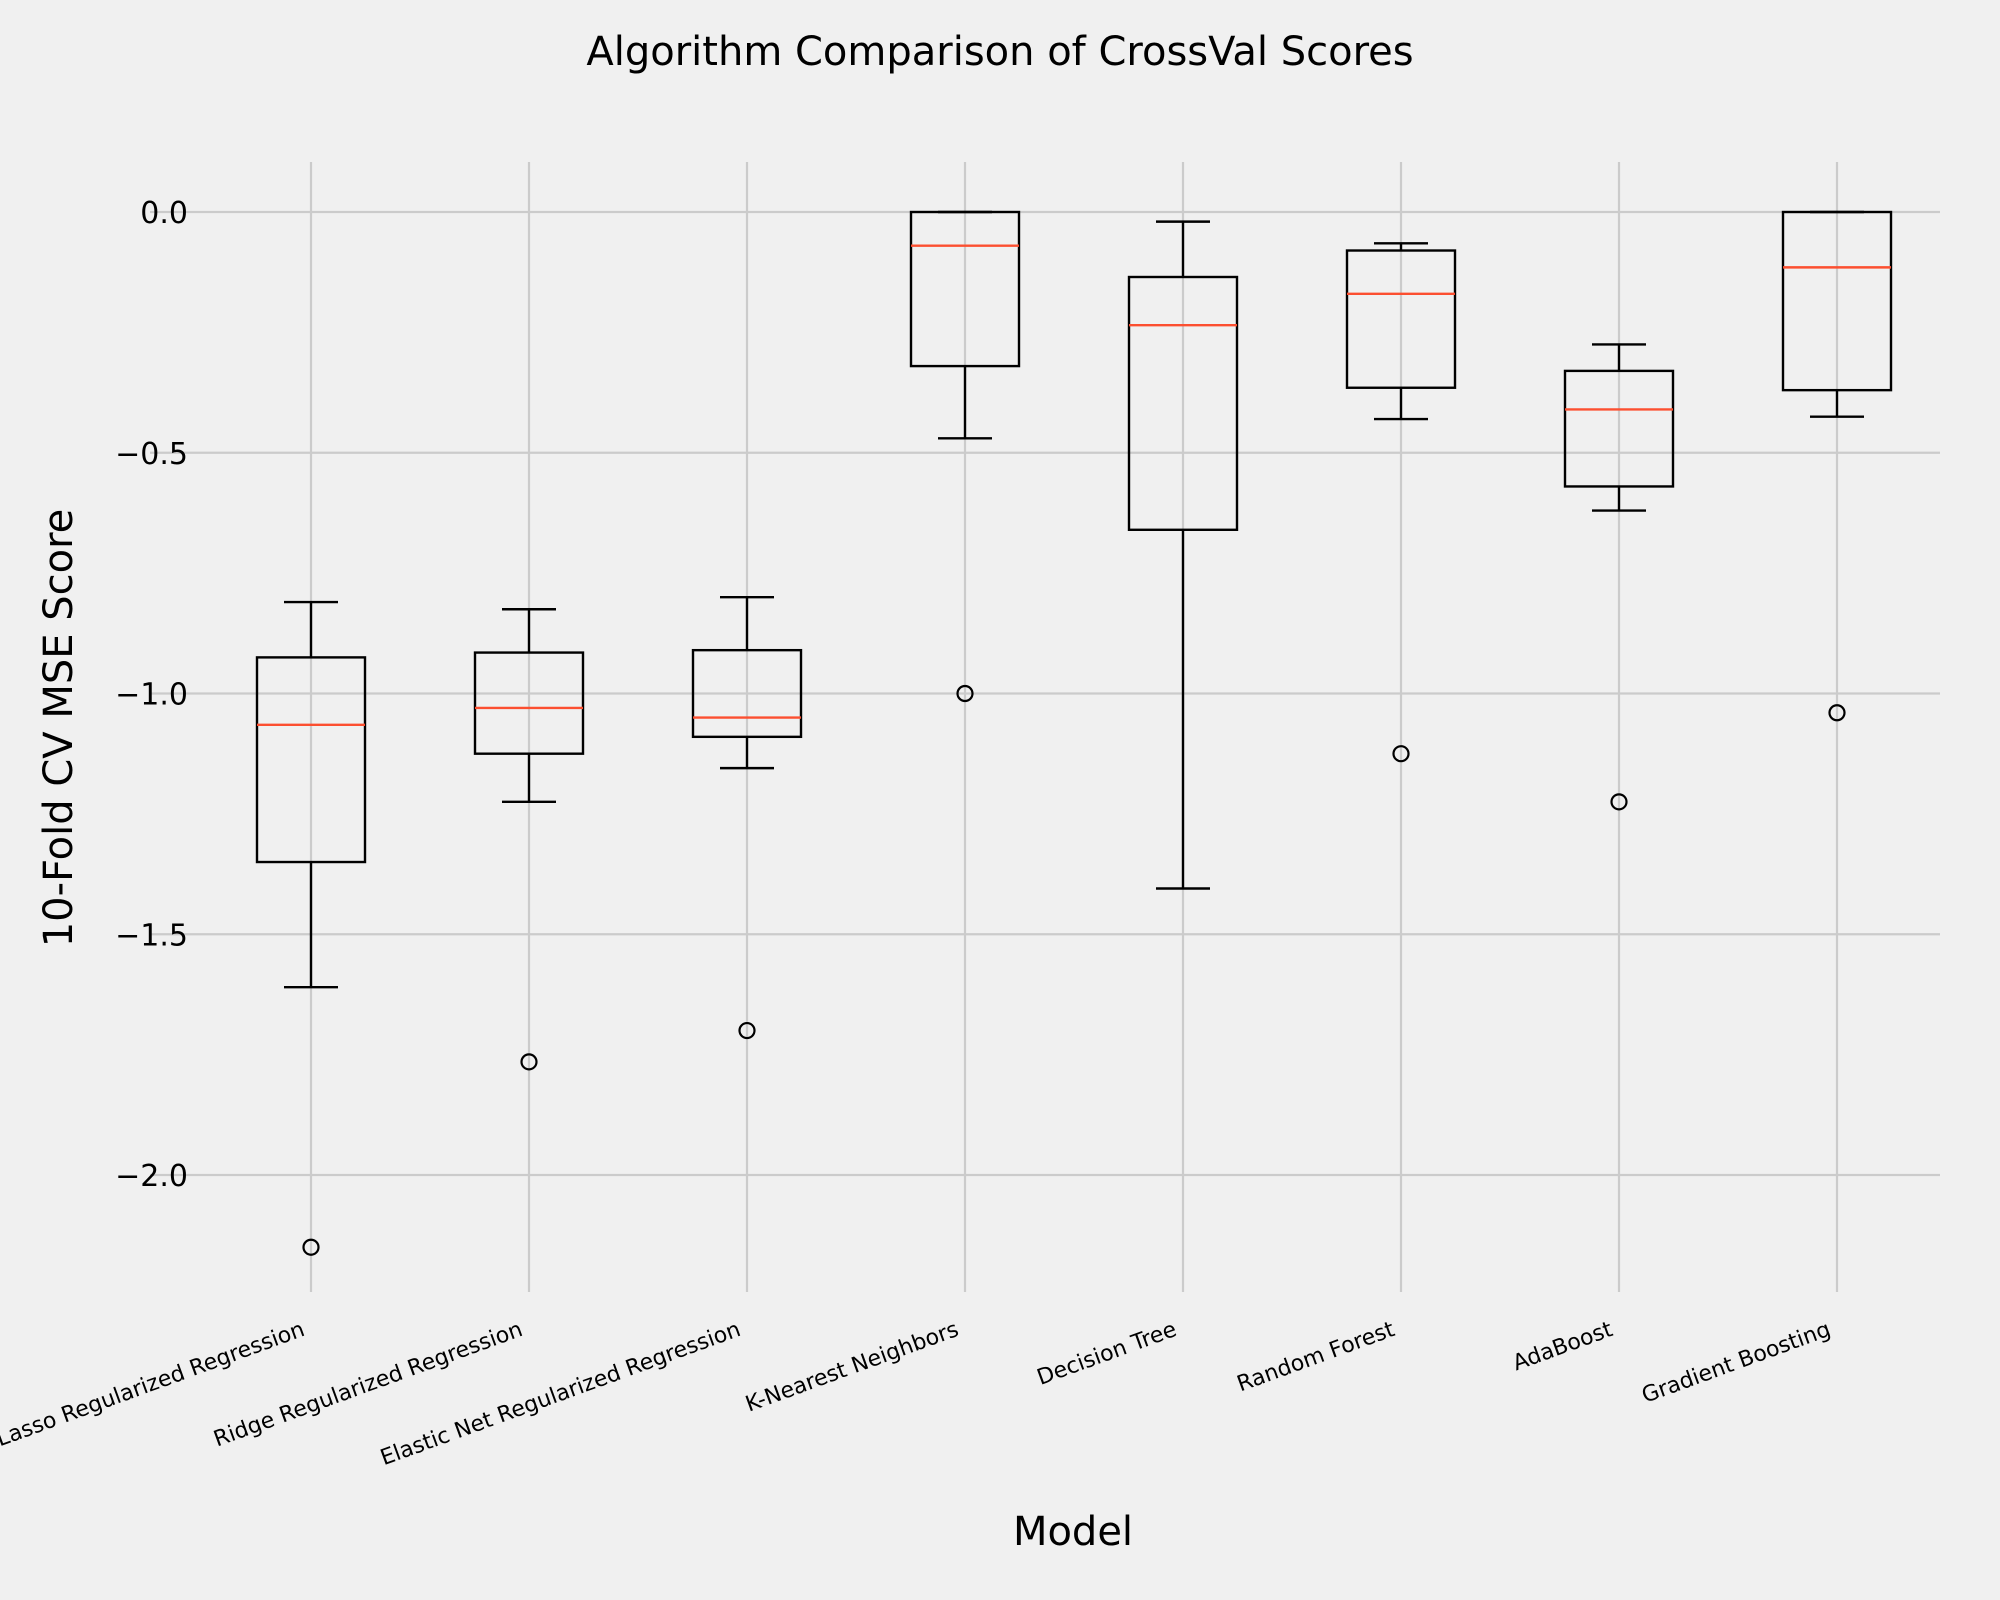 Image resolution: width=2000 pixels, height=1600 pixels. What do you see at coordinates (151, 1176) in the screenshot?
I see `y-tick-label: −2.0` at bounding box center [151, 1176].